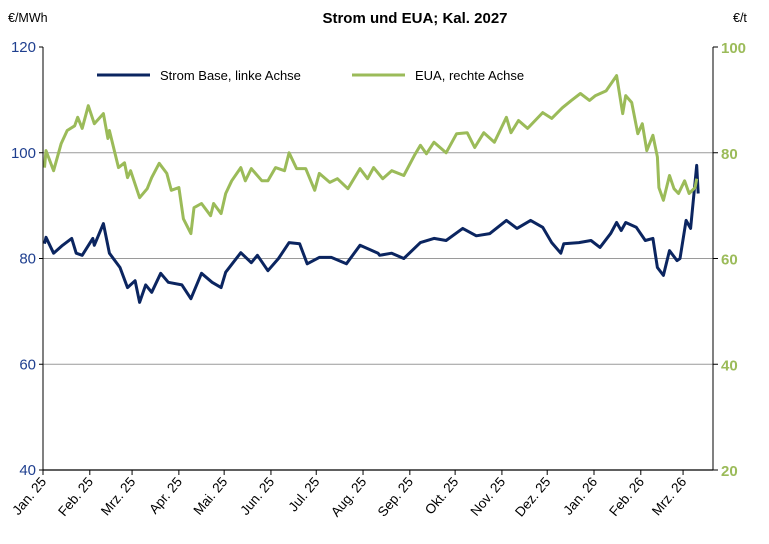 Image resolution: width=769 pixels, height=544 pixels. I want to click on right-axis-unit: €/t, so click(740, 18).